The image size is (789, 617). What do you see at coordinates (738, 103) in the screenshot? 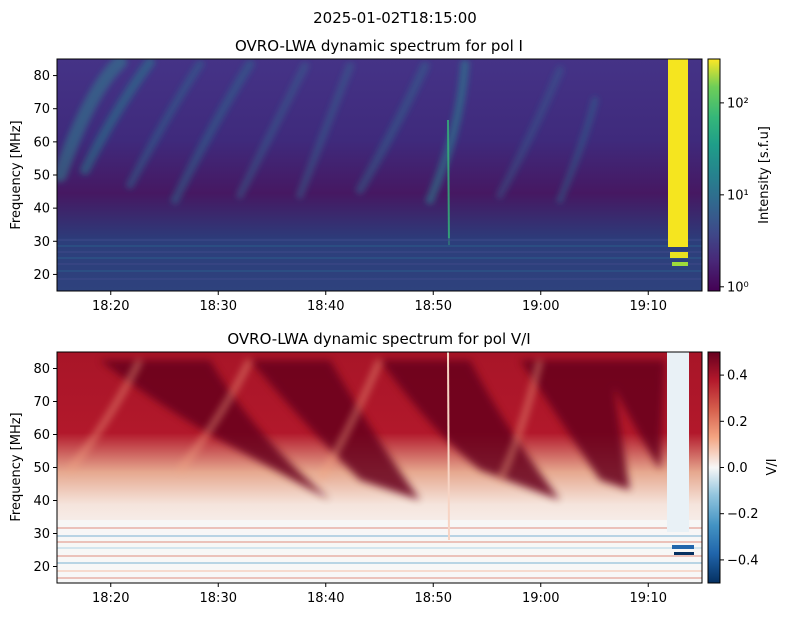
I see `colorbar-tick-label: 10²` at bounding box center [738, 103].